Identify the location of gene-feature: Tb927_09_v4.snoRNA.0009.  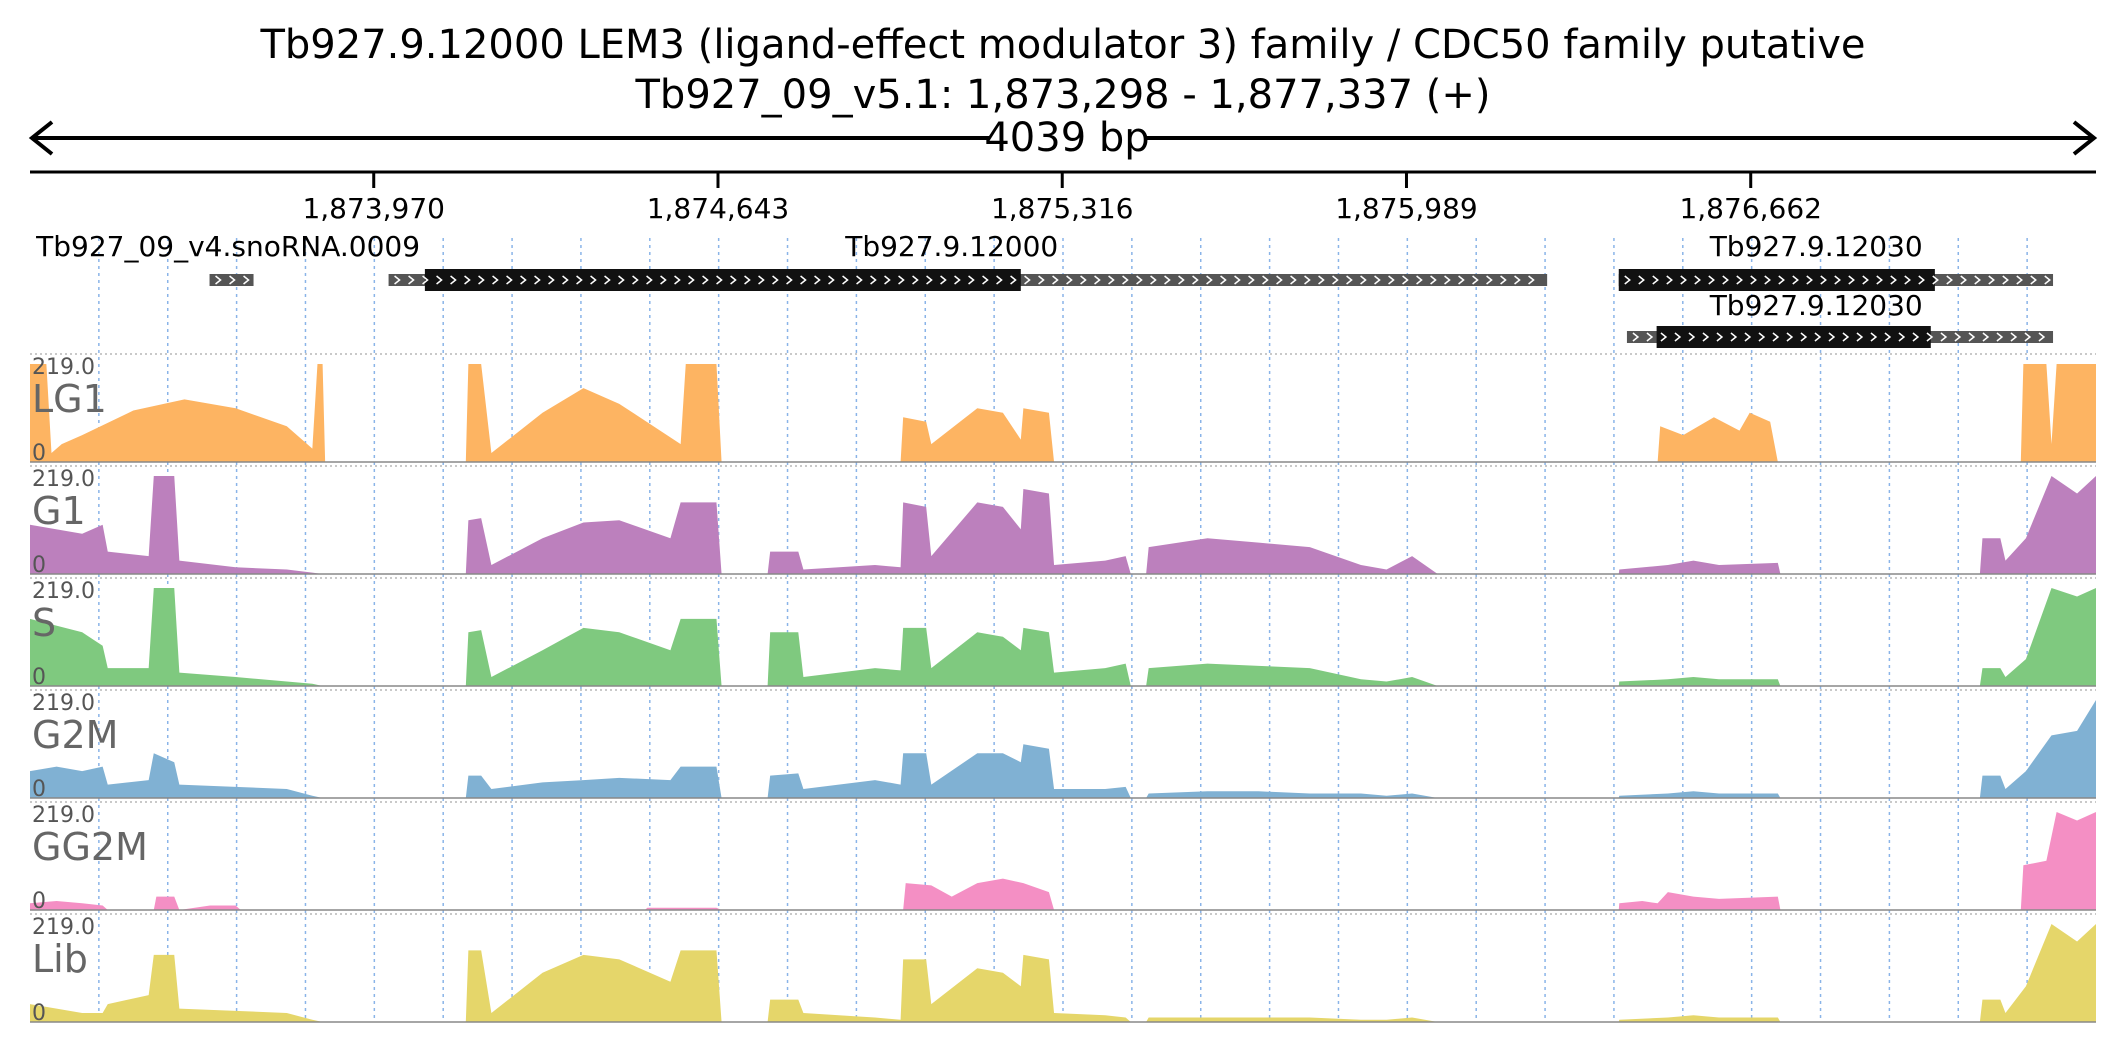
(227, 258).